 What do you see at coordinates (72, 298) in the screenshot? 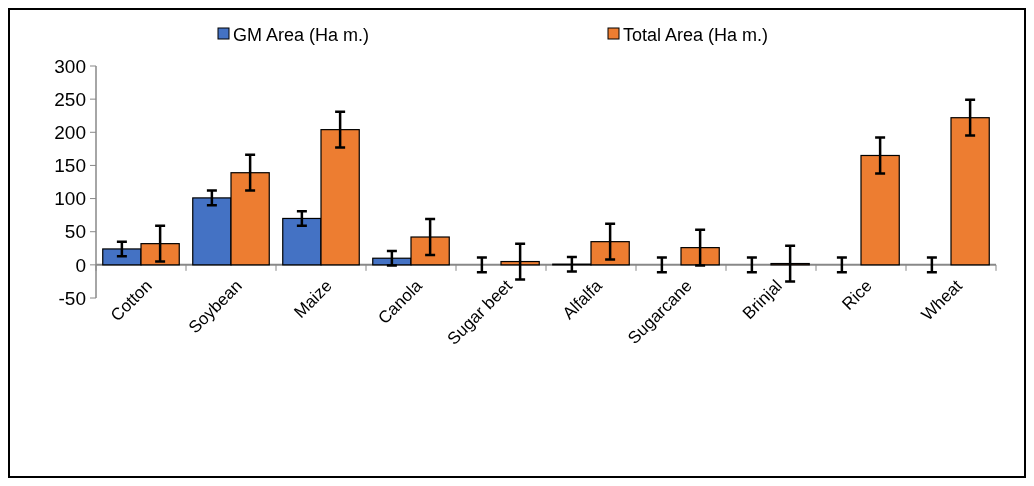
I see `y-tick-label: -50` at bounding box center [72, 298].